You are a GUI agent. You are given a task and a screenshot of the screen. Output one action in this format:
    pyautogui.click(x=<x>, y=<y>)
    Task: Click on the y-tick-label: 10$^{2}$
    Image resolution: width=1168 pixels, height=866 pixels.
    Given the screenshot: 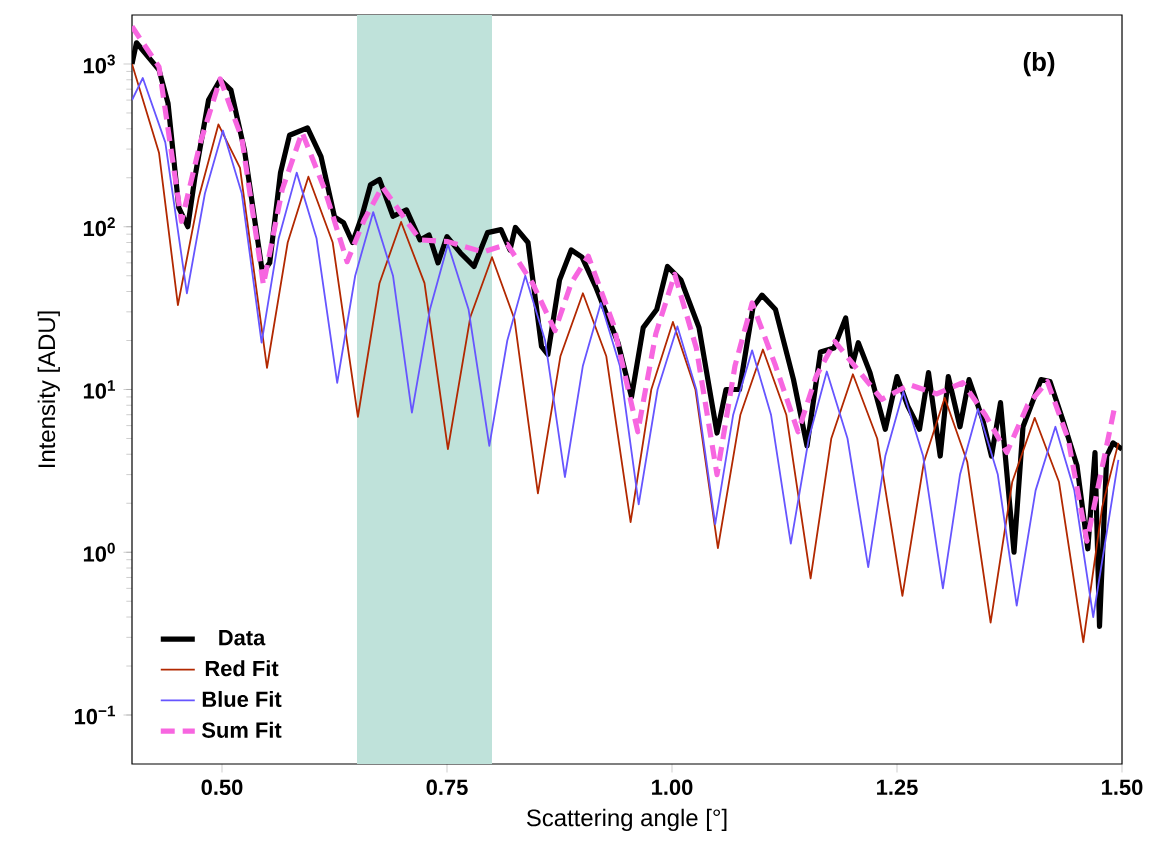 What is the action you would take?
    pyautogui.click(x=99, y=227)
    